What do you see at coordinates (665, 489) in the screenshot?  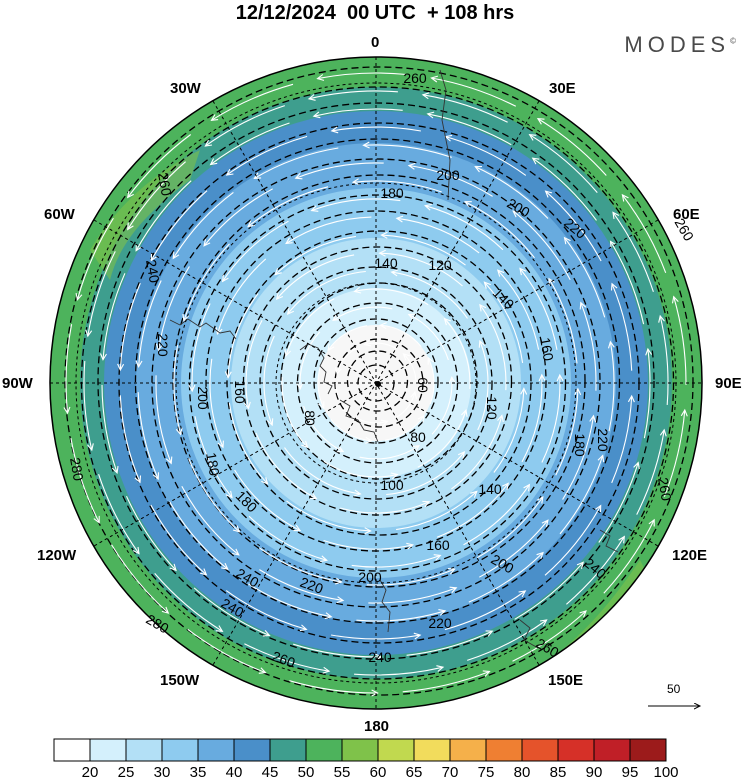 I see `contour-label: 260` at bounding box center [665, 489].